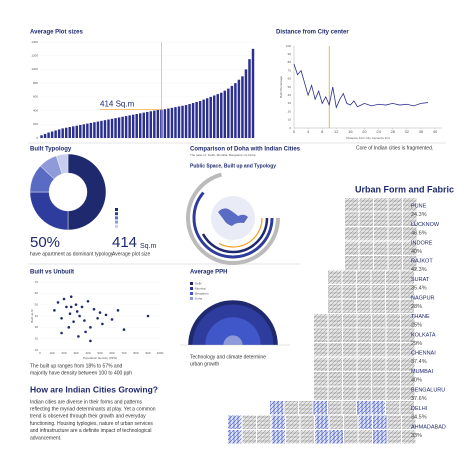 Image resolution: width=474 pixels, height=474 pixels. I want to click on y-tick-label: 30, so click(290, 103).